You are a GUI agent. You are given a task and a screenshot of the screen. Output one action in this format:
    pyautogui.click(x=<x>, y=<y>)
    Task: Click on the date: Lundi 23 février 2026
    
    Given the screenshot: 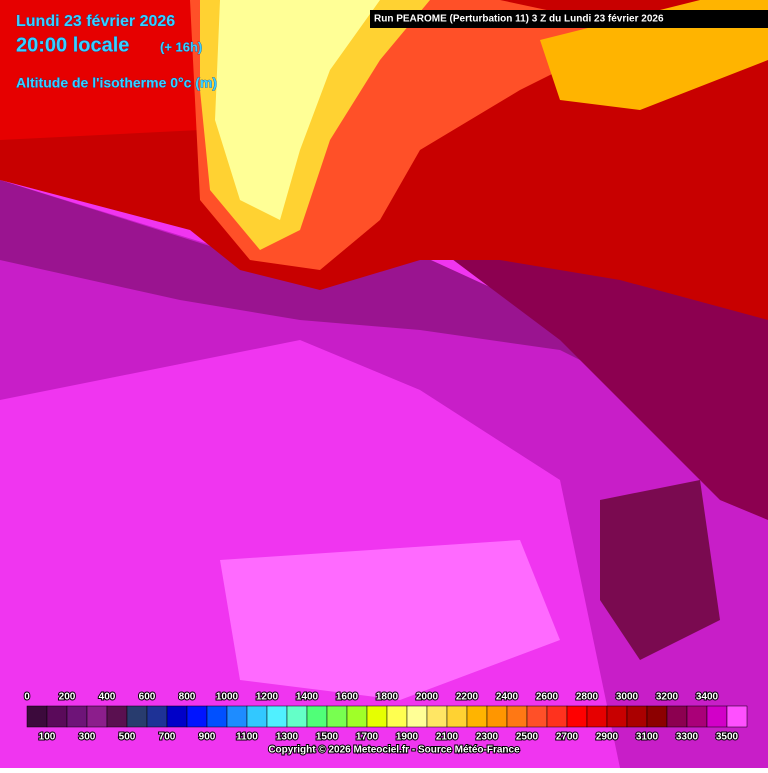 What is the action you would take?
    pyautogui.click(x=95, y=21)
    